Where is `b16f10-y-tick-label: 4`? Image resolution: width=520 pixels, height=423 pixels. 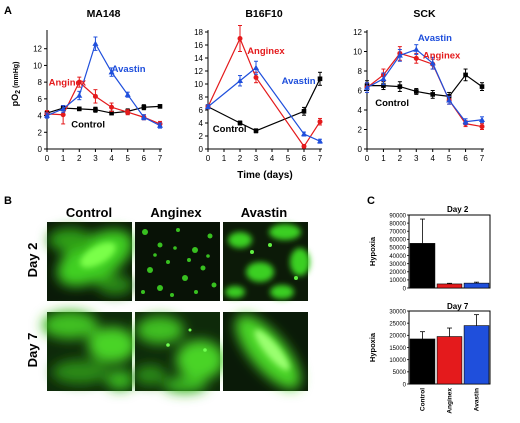
b16f10-y-tick-label: 4 is located at coordinates (201, 123).